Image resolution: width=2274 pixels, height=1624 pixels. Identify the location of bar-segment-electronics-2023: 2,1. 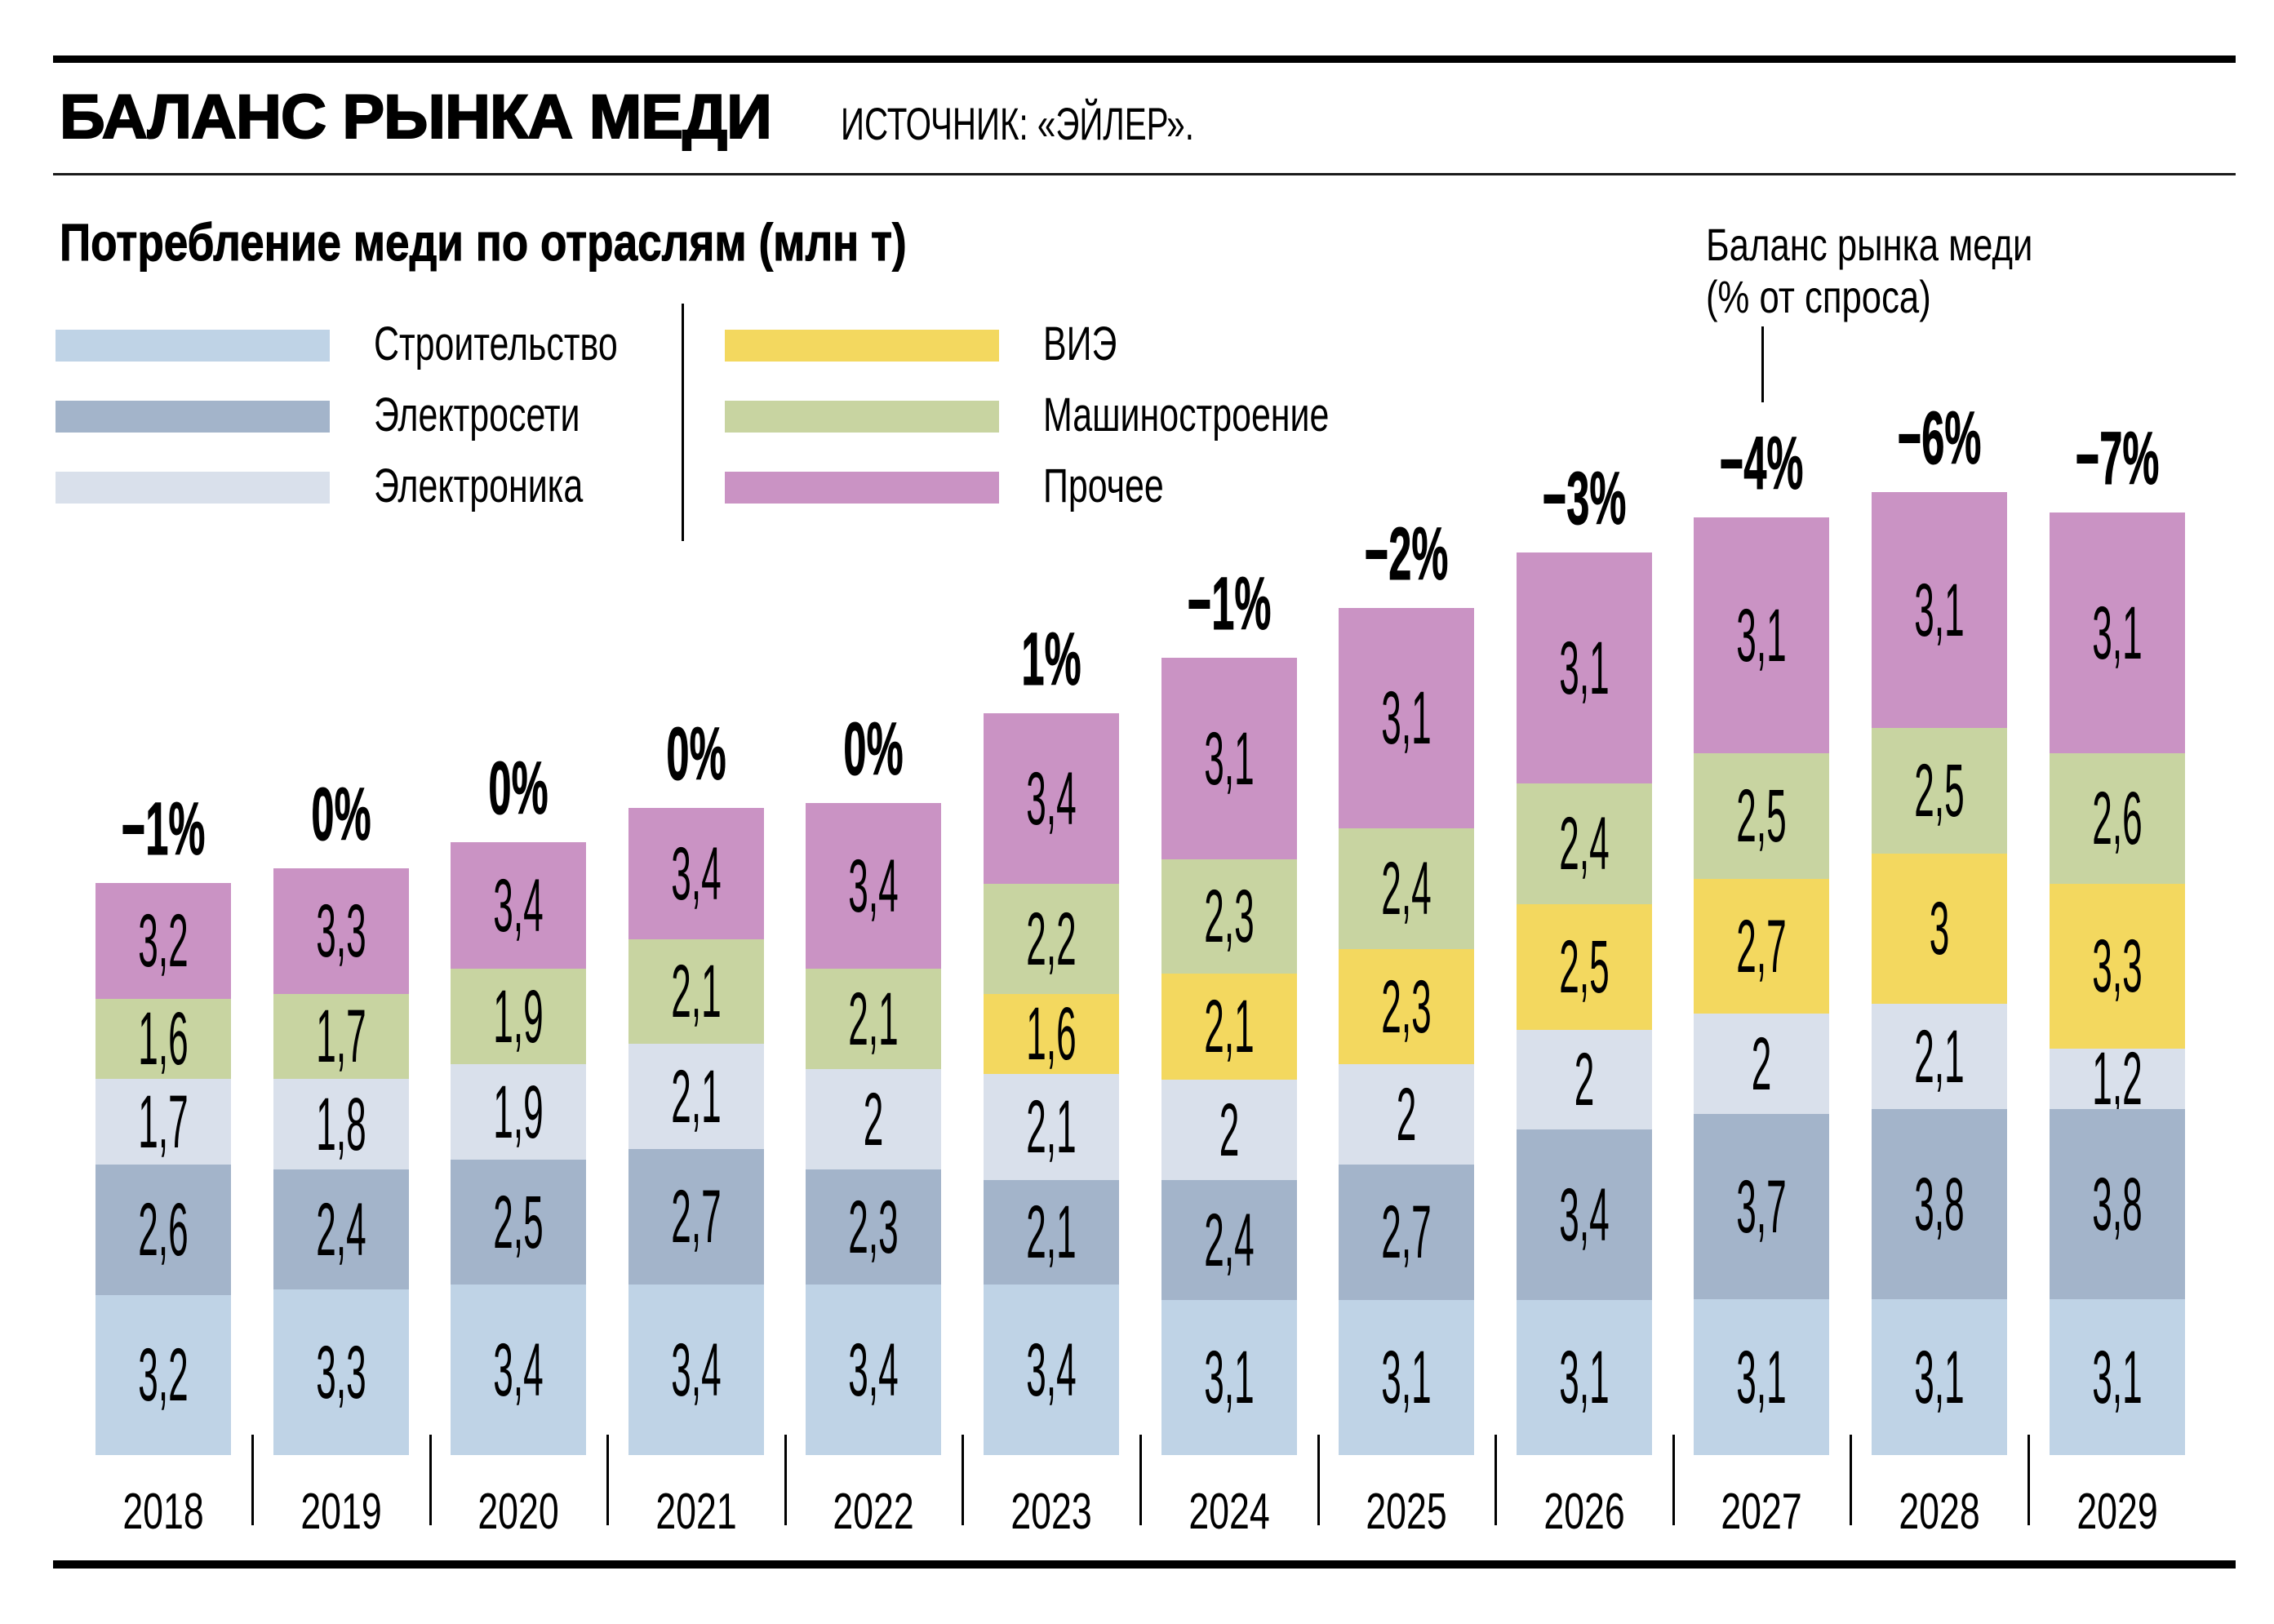
(1051, 1127).